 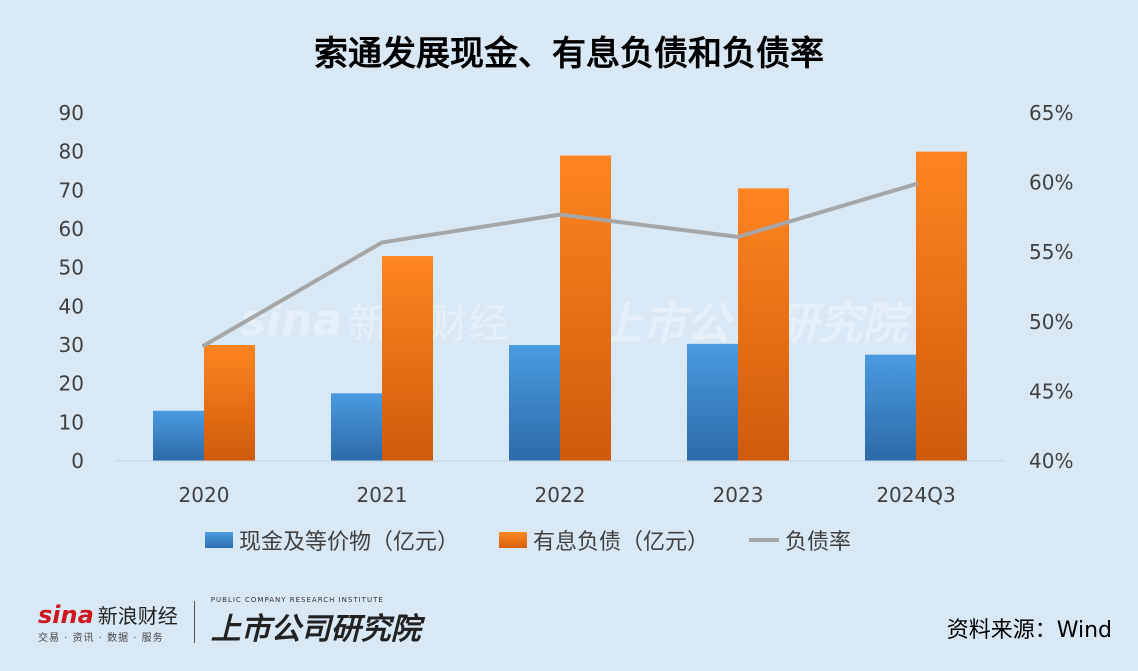 I want to click on source-note: 资料来源：Wind, so click(x=1029, y=630).